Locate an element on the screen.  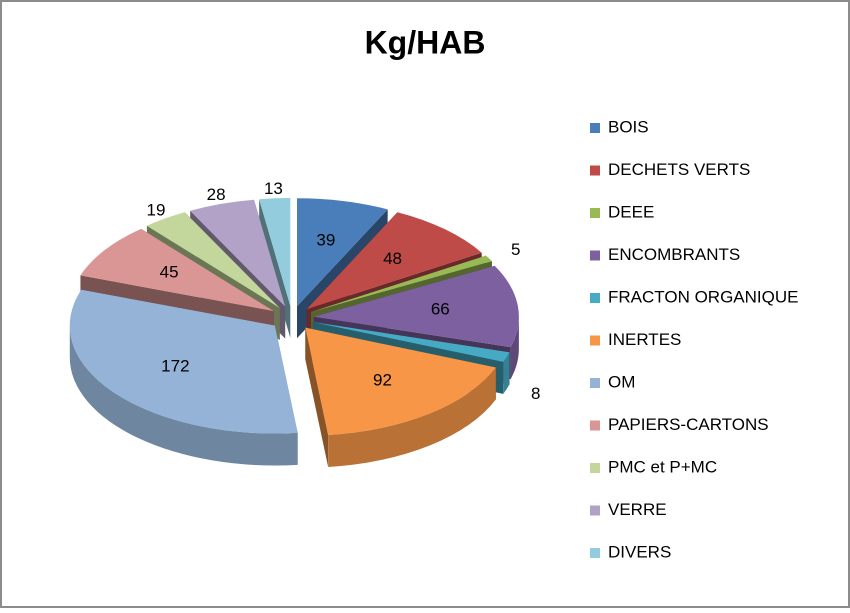
data-label: 19 is located at coordinates (155, 210).